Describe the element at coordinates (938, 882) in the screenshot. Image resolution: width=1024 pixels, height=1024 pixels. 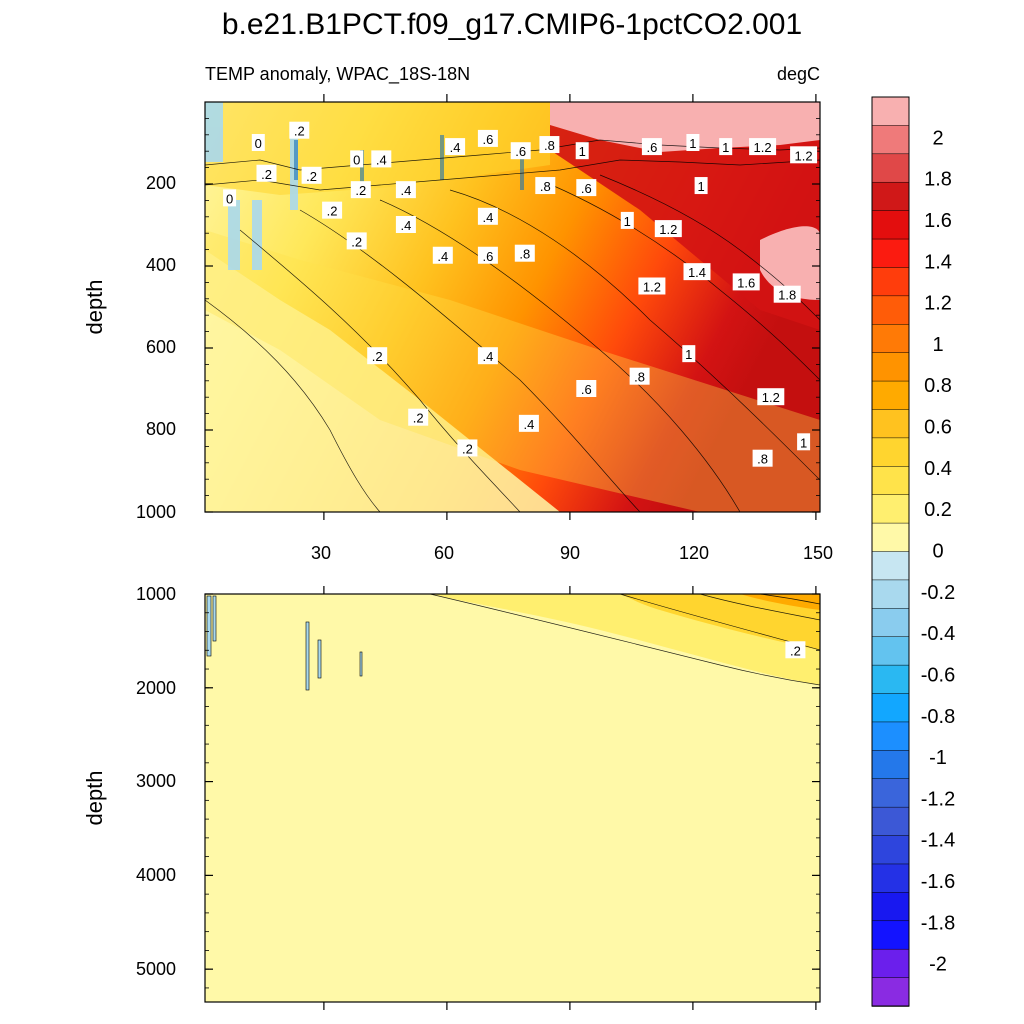
I see `colorbar-label: -1.6` at that location.